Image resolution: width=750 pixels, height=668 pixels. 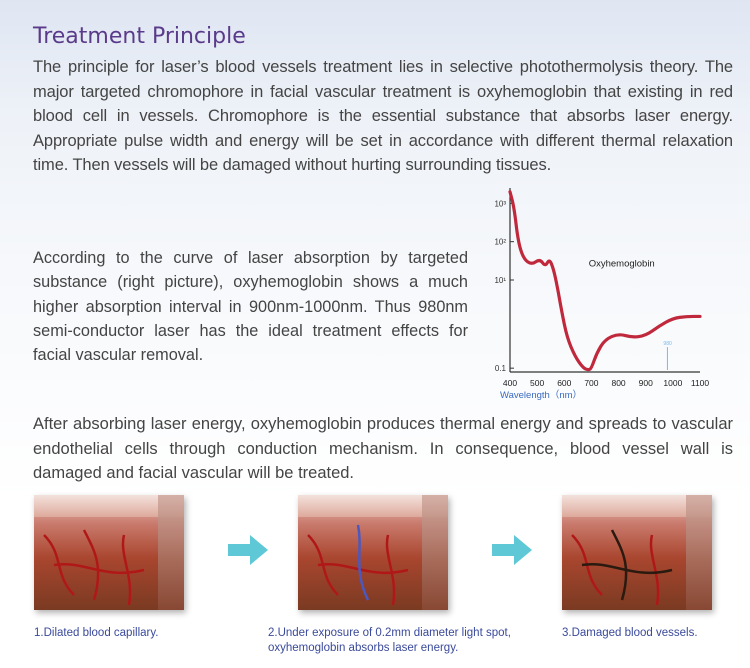 What do you see at coordinates (373, 552) in the screenshot?
I see `skin-illustration-laser-exposure` at bounding box center [373, 552].